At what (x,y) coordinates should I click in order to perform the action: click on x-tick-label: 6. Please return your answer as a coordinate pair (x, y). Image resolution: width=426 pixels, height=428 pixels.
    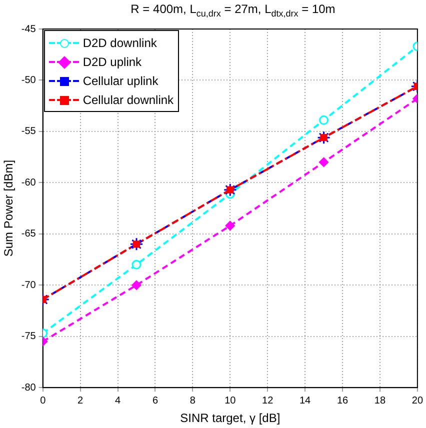
    Looking at the image, I should click on (155, 400).